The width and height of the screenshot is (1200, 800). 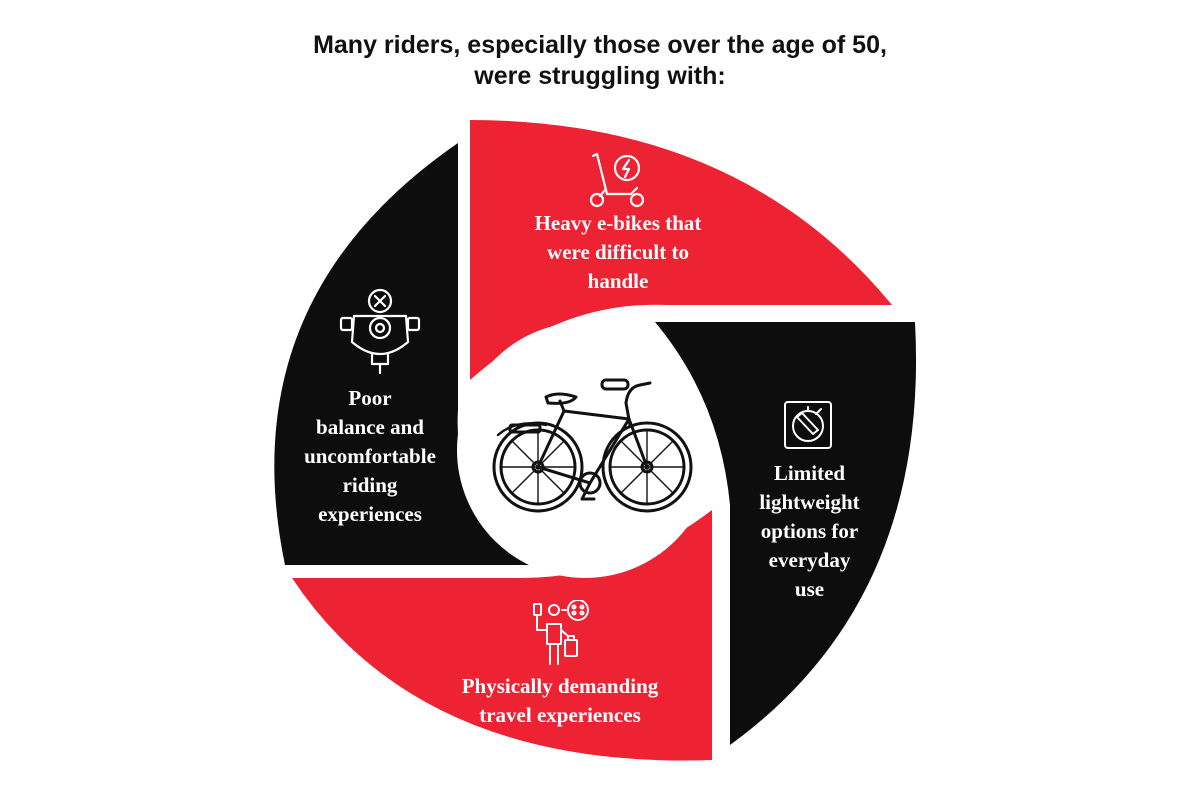 I want to click on center-hub, so click(x=585, y=450).